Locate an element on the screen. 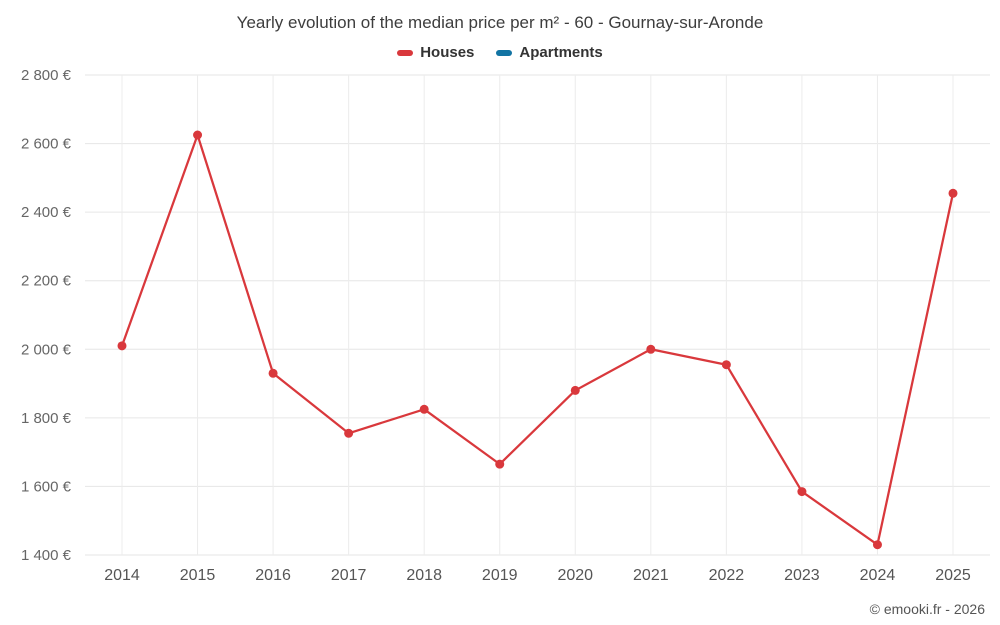 This screenshot has height=625, width=1000. x-axis-tick-label: 2015 is located at coordinates (198, 575).